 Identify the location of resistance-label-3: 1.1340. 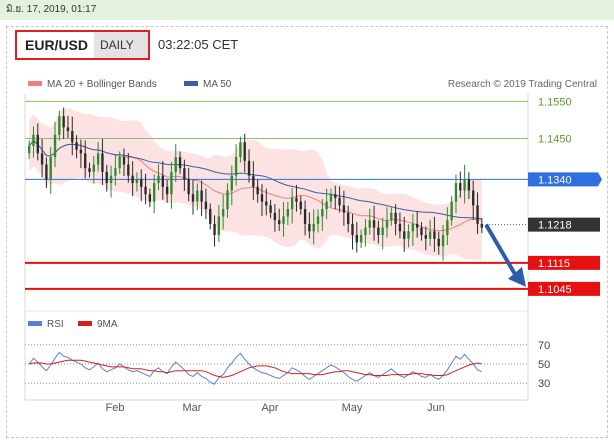
(555, 180).